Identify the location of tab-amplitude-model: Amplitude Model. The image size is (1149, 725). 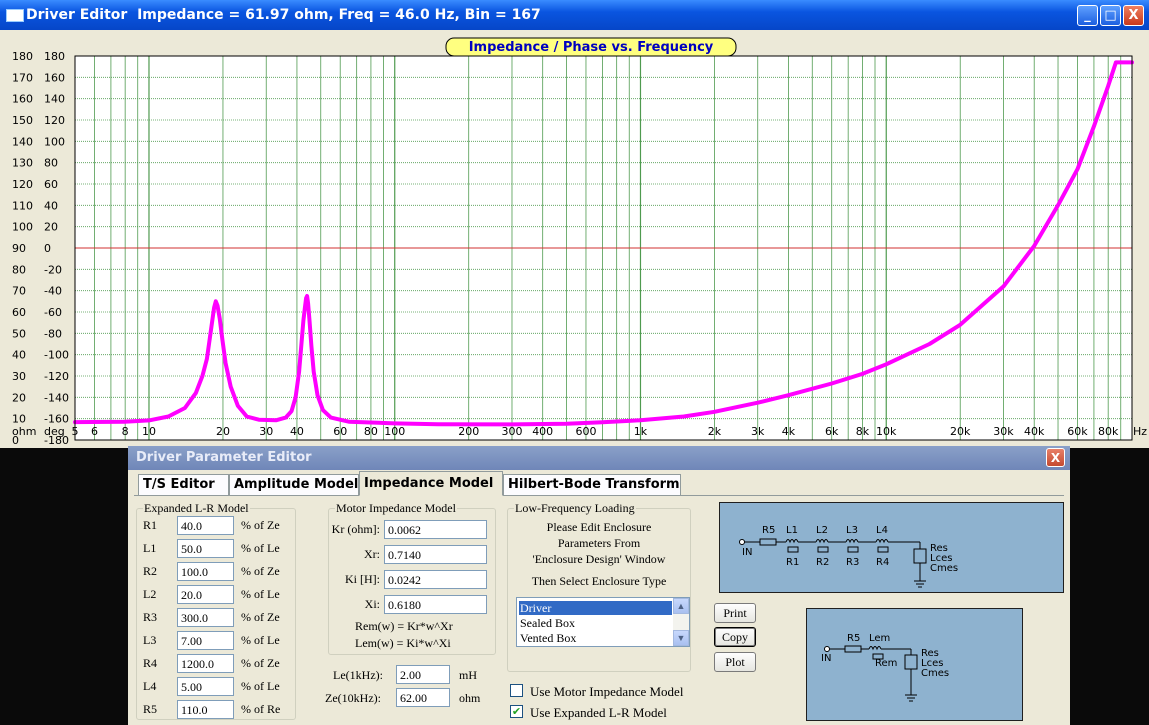
(294, 484).